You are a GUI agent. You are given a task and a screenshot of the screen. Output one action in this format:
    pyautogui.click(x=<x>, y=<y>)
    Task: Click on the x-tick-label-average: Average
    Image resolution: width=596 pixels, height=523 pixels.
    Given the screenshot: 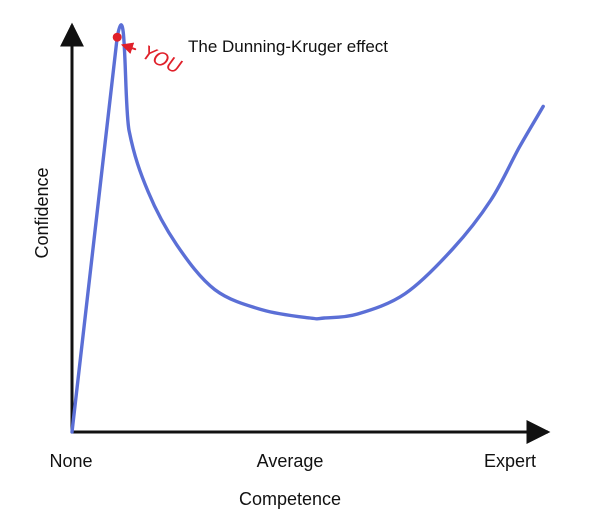 What is the action you would take?
    pyautogui.click(x=290, y=461)
    